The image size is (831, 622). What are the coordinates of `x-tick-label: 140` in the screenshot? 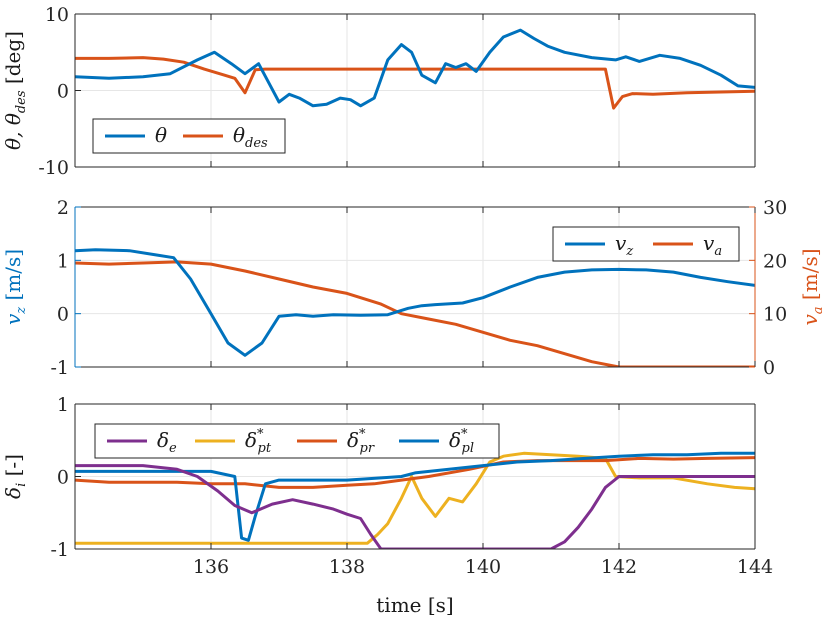 It's located at (483, 567).